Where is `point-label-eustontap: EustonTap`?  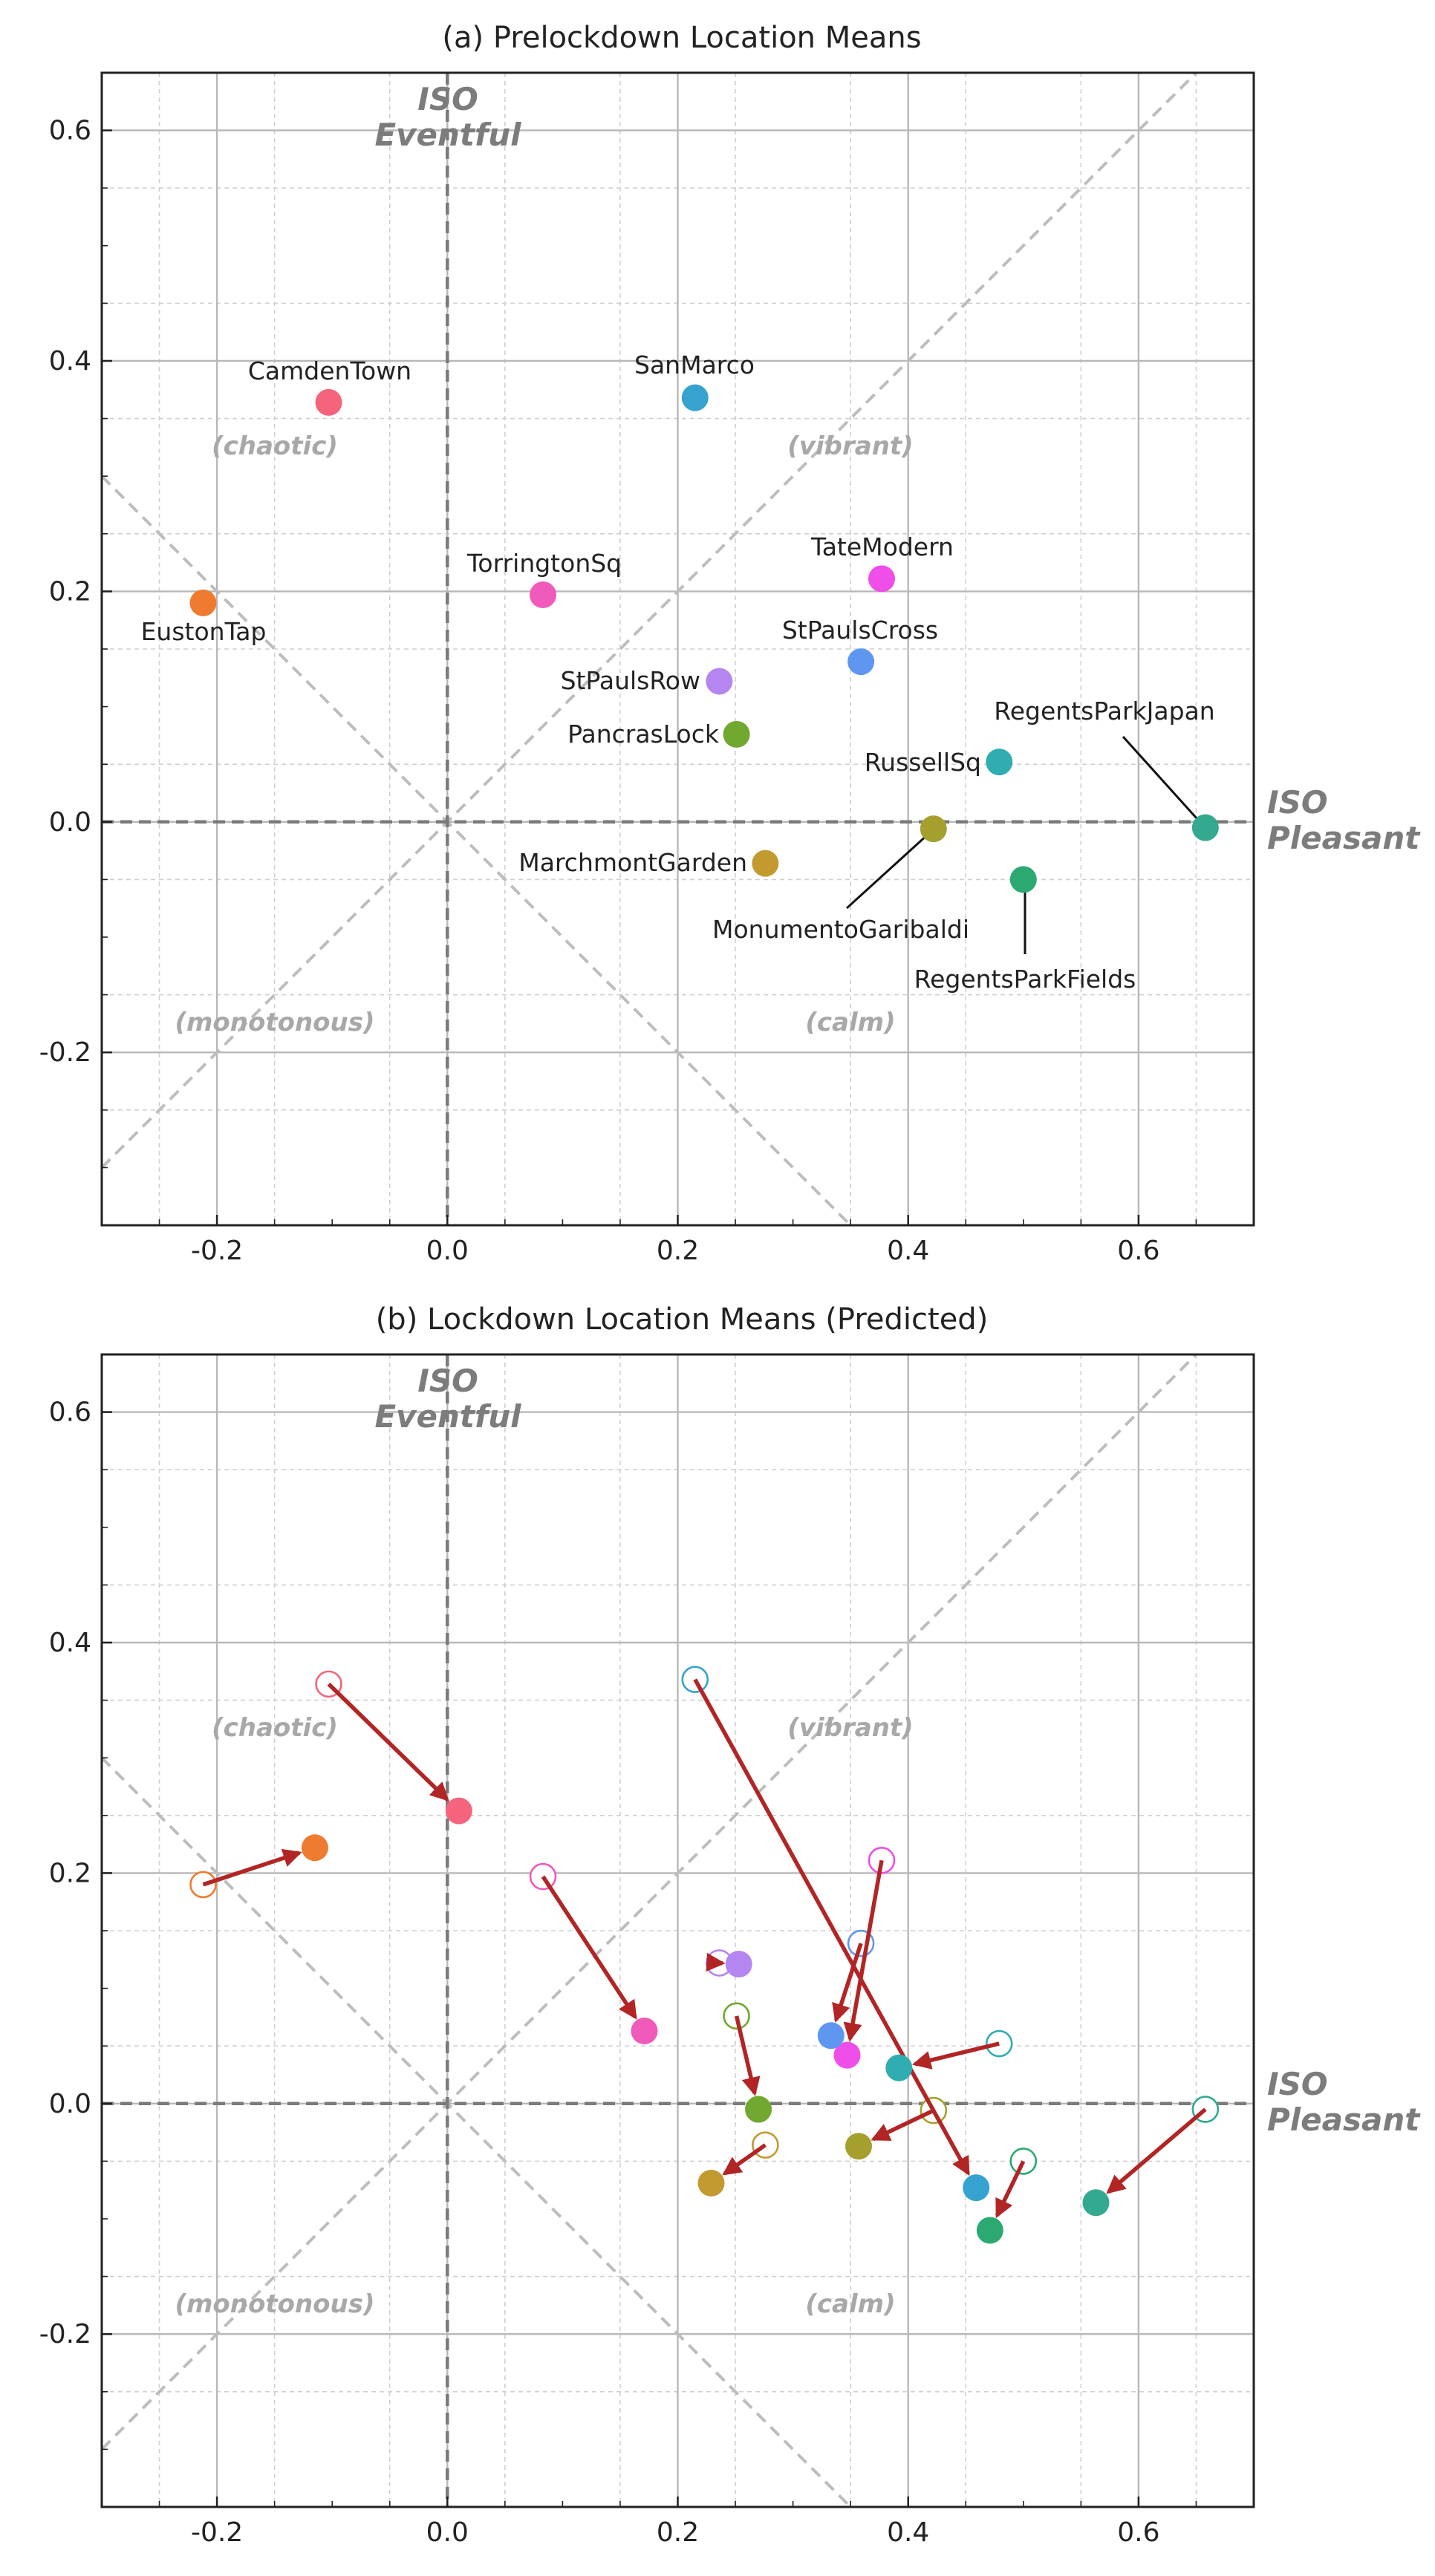
point-label-eustontap: EustonTap is located at coordinates (204, 631).